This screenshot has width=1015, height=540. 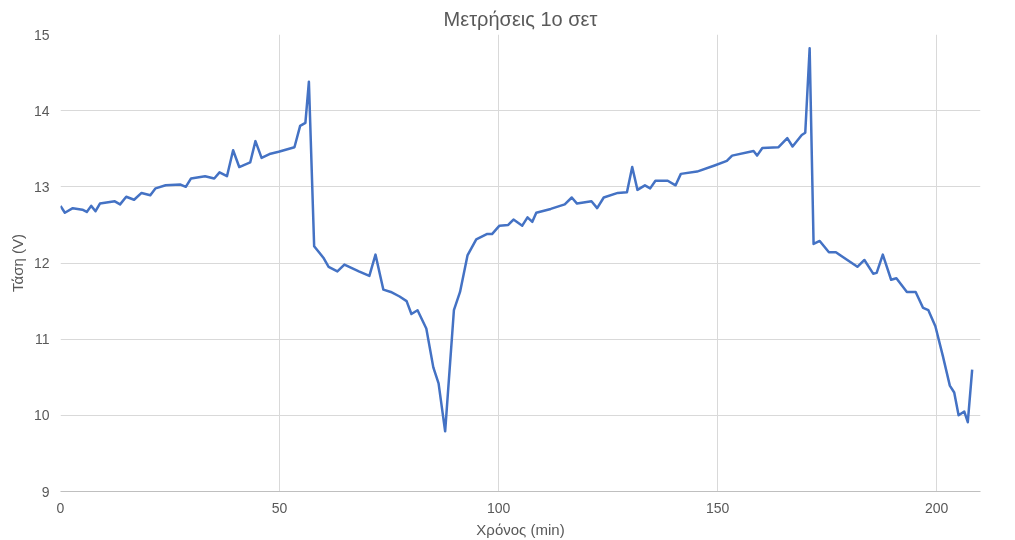 I want to click on x-axis-title: Χρόνος (min), so click(x=520, y=529).